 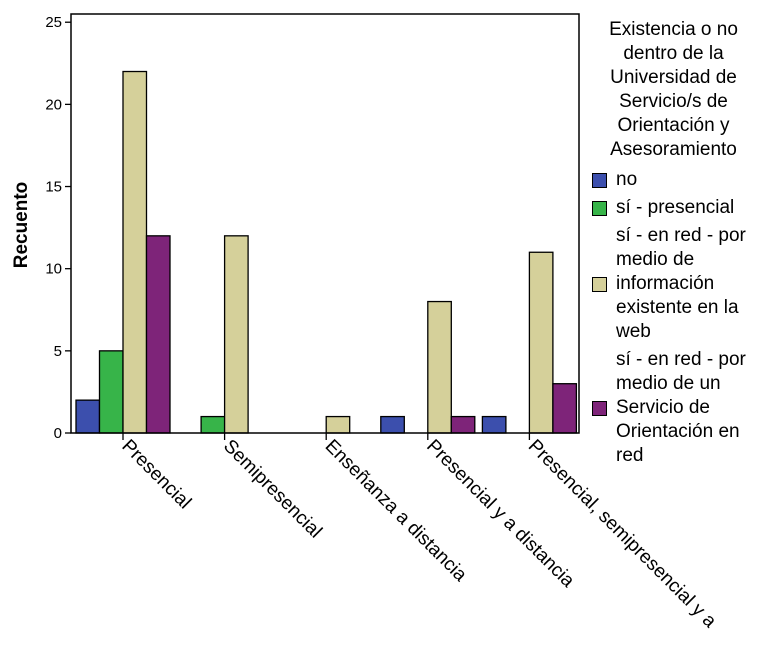 What do you see at coordinates (58, 351) in the screenshot?
I see `y-tick-label: 5` at bounding box center [58, 351].